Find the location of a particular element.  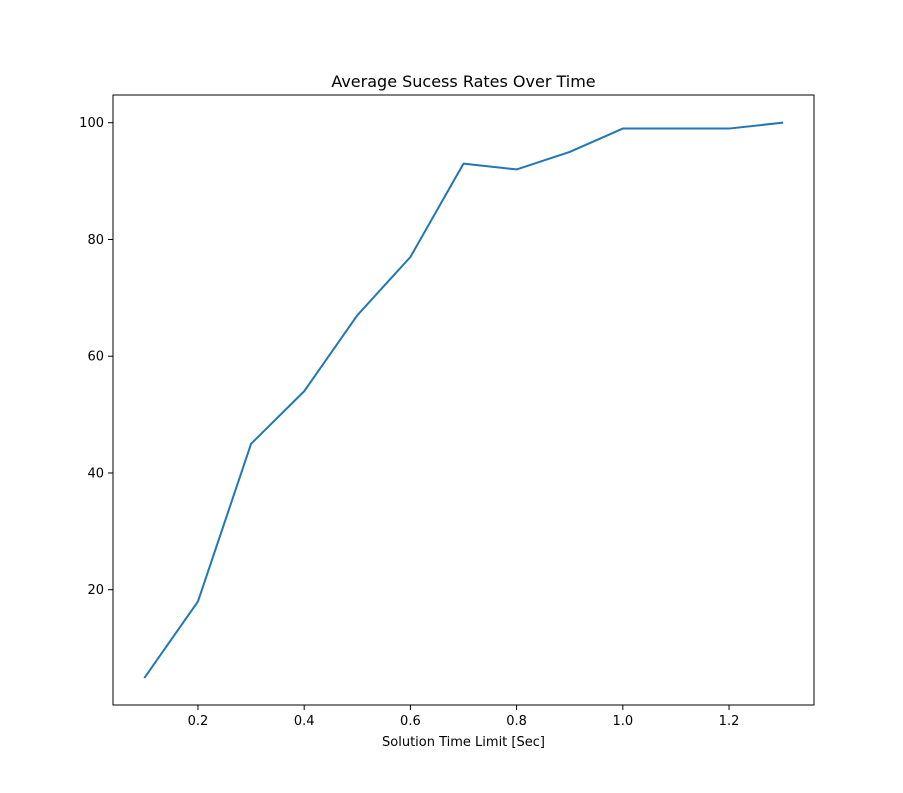

chart-title: Average Sucess Rates Over Time is located at coordinates (463, 81).